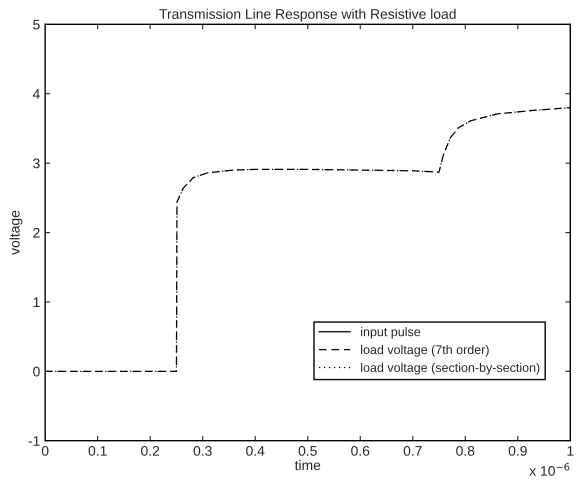 The height and width of the screenshot is (487, 579). Describe the element at coordinates (571, 451) in the screenshot. I see `x-tick-label: 1` at that location.